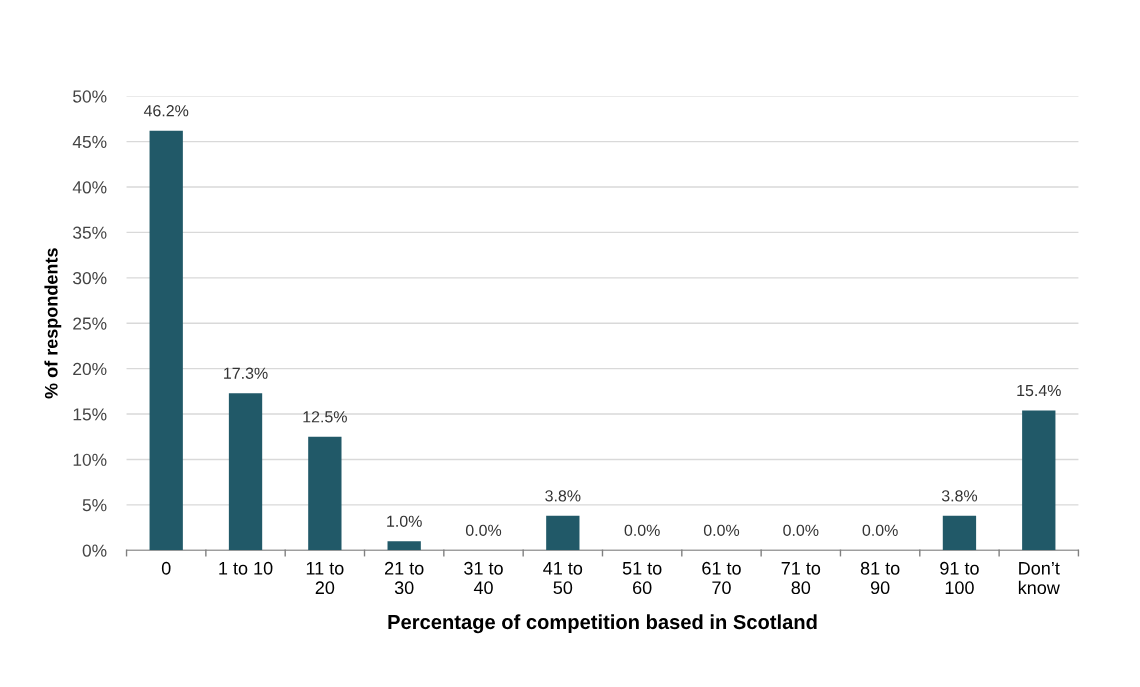 The image size is (1140, 687). Describe the element at coordinates (325, 578) in the screenshot. I see `x-tick-label: 11 to 20` at that location.